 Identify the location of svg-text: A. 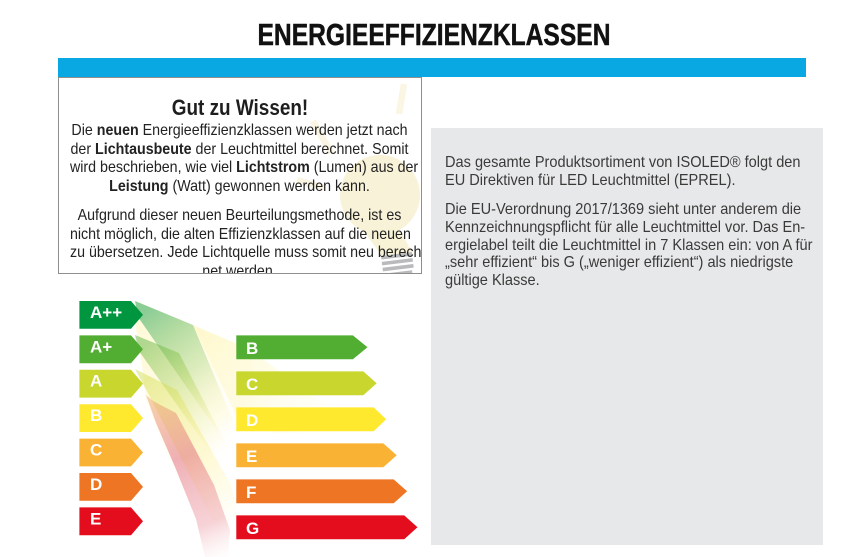
(96, 381).